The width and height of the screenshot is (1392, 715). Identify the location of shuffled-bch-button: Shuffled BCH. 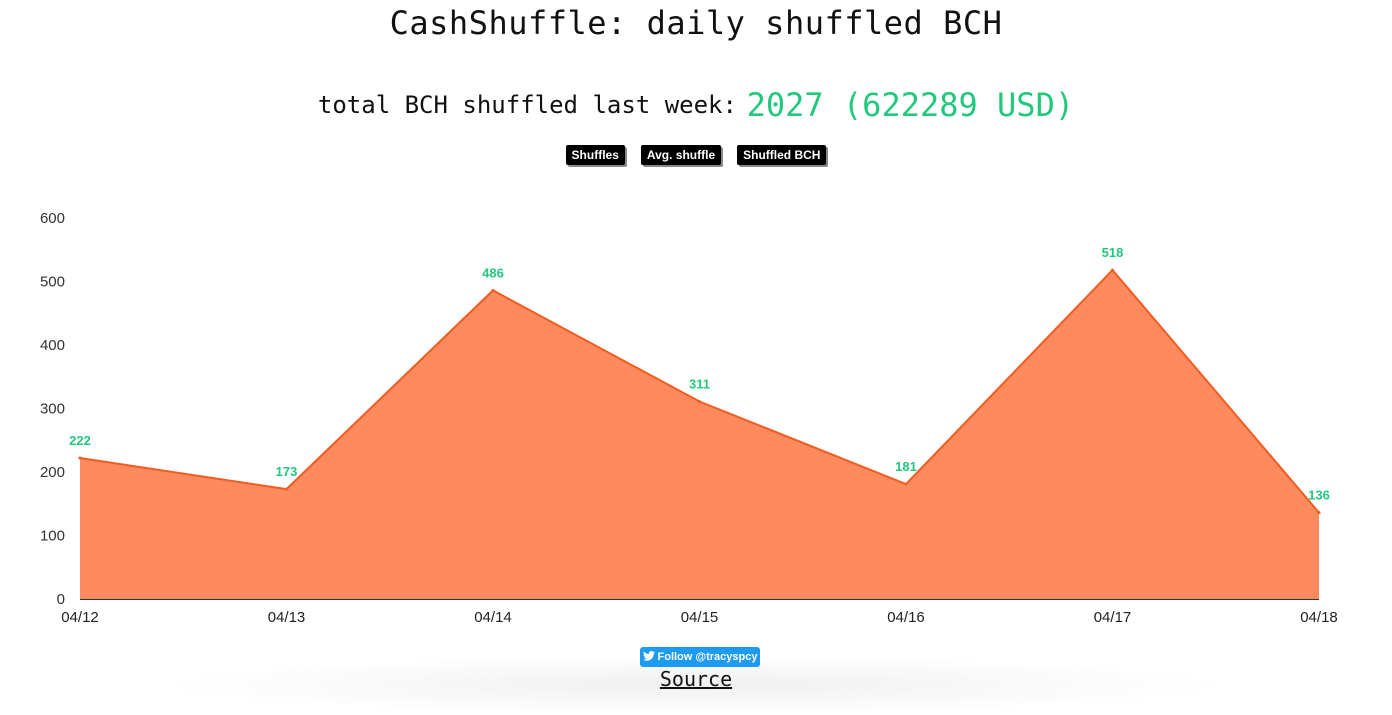
(782, 155).